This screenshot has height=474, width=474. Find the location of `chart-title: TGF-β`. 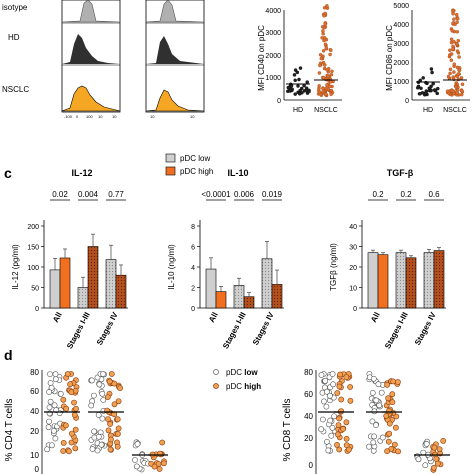

chart-title: TGF-β is located at coordinates (400, 173).